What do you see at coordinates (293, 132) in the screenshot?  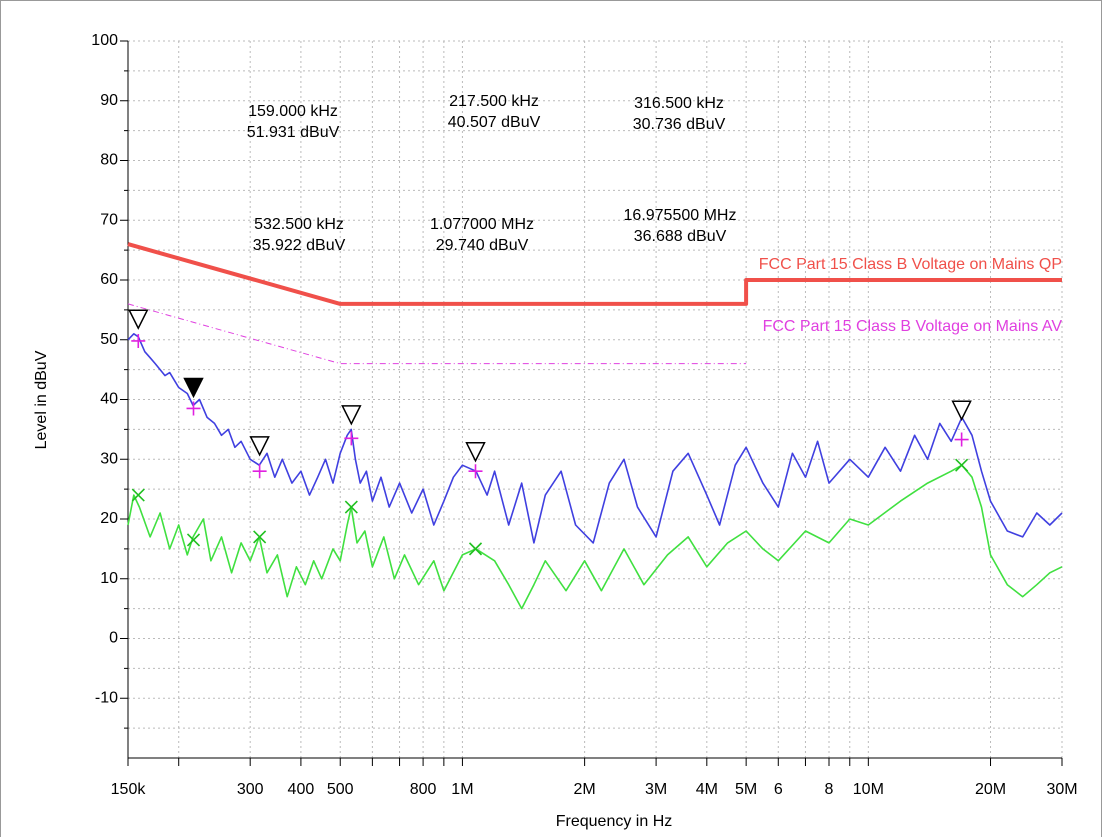 I see `annotation: 51.931 dBuV` at bounding box center [293, 132].